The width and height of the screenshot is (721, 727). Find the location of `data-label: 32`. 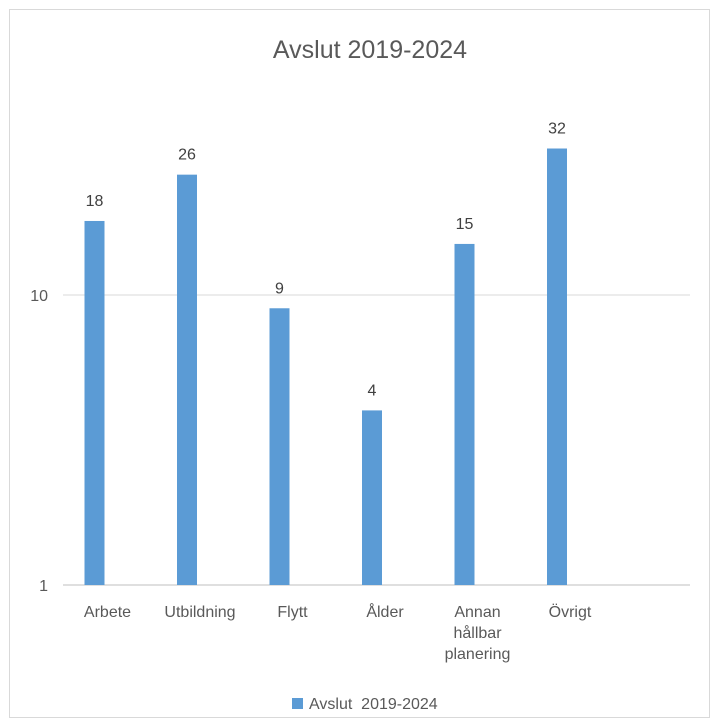

data-label: 32 is located at coordinates (557, 129).